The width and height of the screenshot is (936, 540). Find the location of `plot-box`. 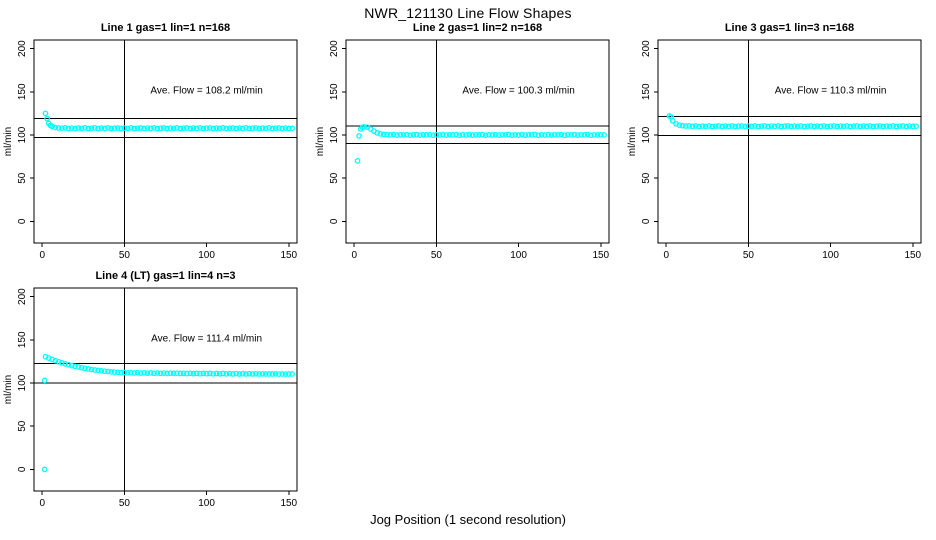

plot-box is located at coordinates (165, 389).